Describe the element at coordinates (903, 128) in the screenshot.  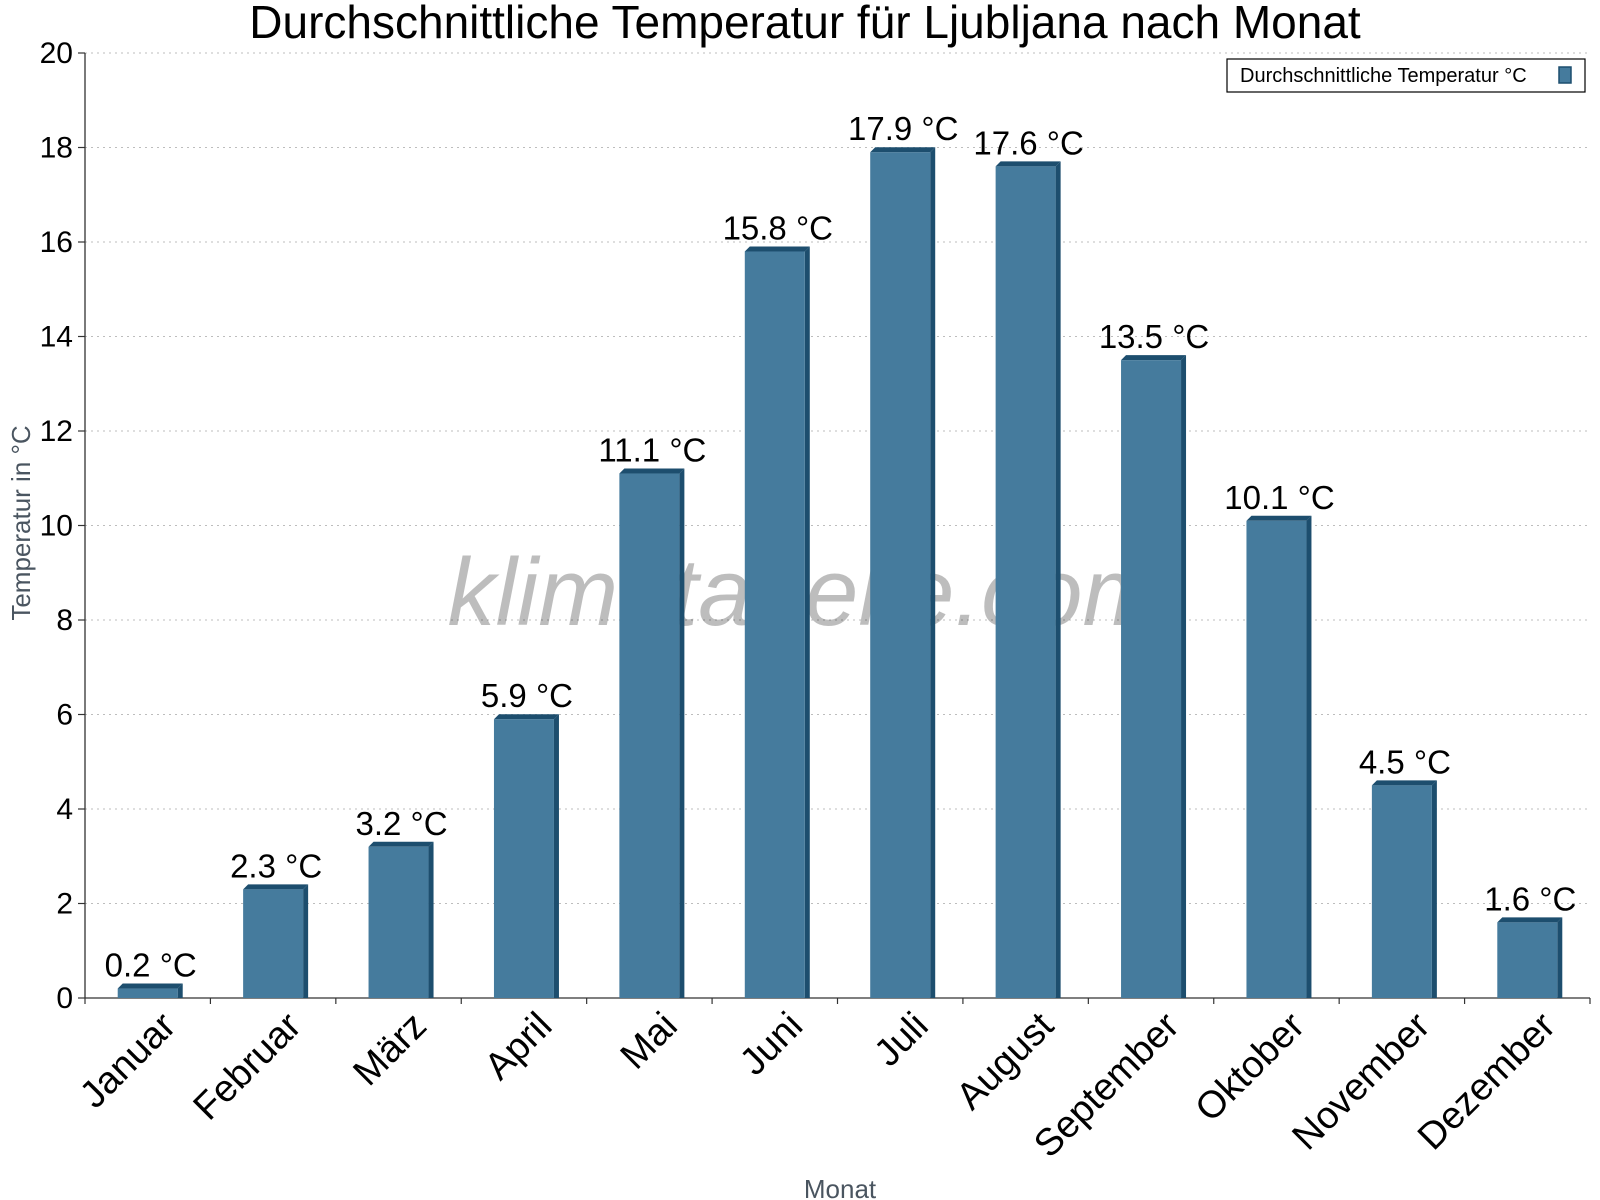
I see `data-label: 17.9 °C` at that location.